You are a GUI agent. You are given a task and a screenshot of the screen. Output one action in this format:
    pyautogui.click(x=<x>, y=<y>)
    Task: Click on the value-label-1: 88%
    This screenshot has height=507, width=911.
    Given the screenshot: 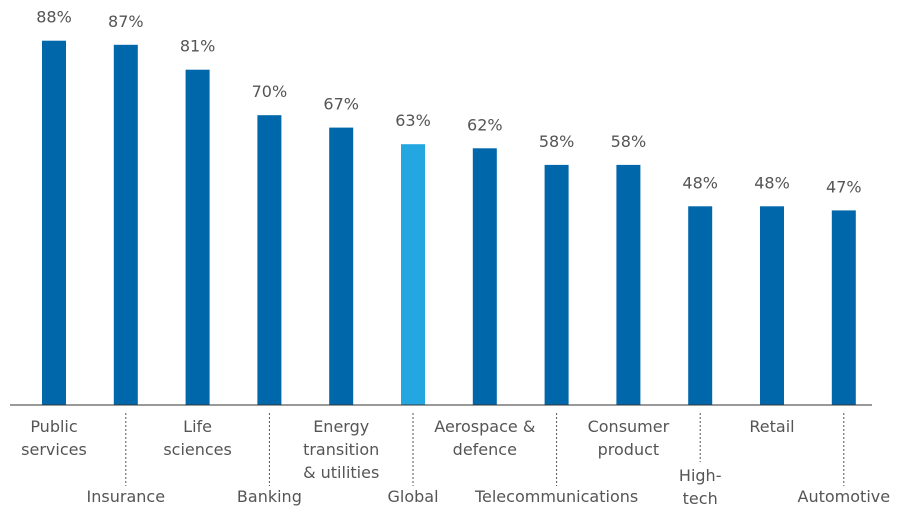 What is the action you would take?
    pyautogui.click(x=54, y=17)
    